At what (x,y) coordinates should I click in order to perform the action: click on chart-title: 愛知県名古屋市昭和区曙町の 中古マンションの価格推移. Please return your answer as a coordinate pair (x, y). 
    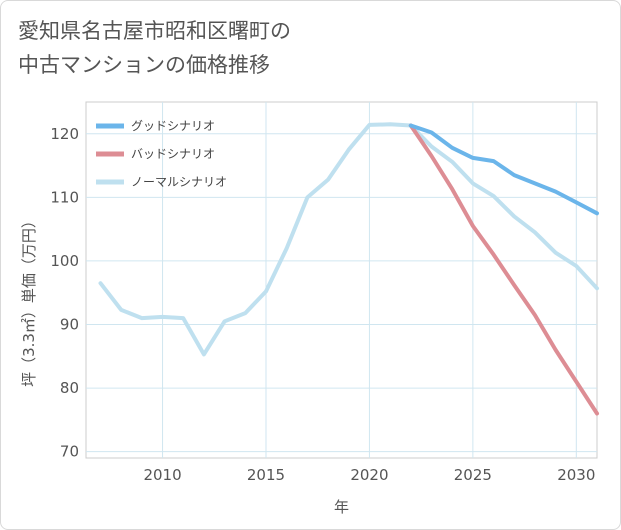
    Looking at the image, I should click on (228, 48).